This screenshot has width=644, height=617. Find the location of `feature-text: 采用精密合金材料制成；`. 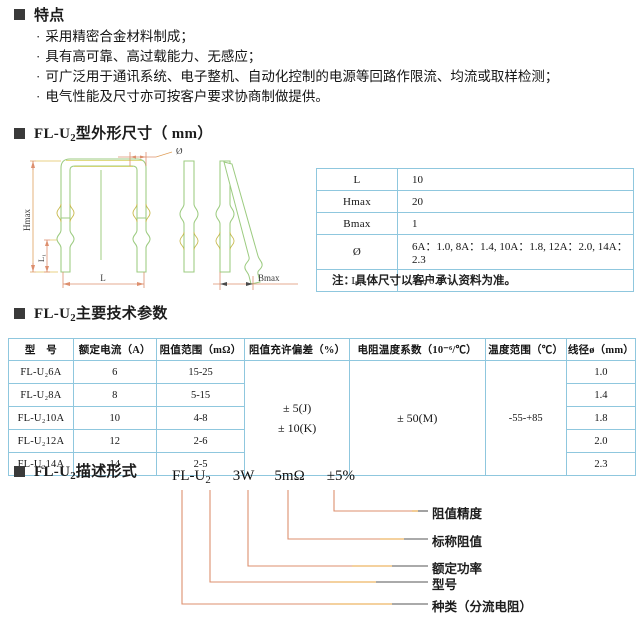

feature-text: 采用精密合金材料制成； is located at coordinates (119, 36).